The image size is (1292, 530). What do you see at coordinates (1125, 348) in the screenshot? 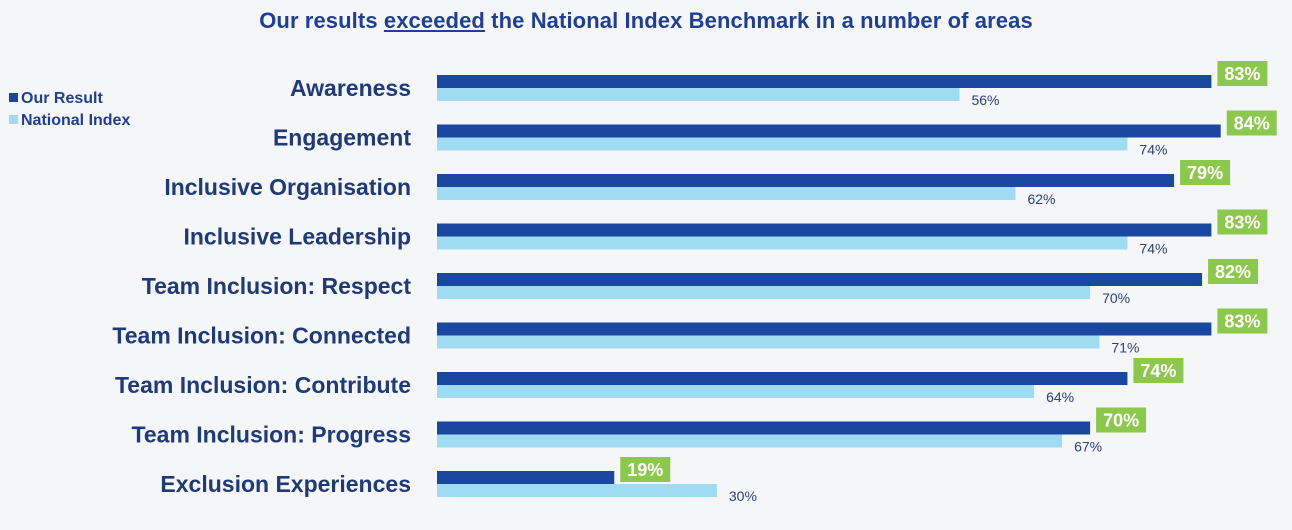
I see `value-label-national-index-team-inclusion-connected: 71%` at bounding box center [1125, 348].